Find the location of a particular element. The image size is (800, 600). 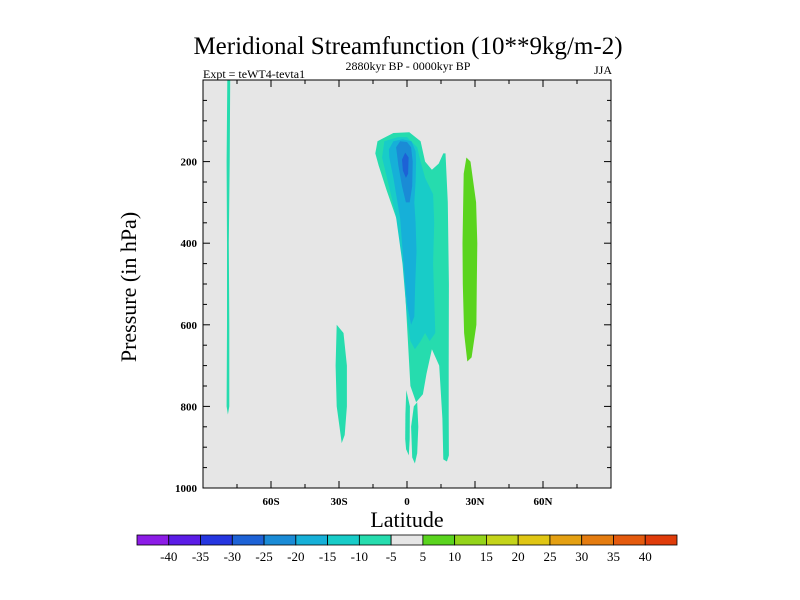

colorbar-label: -20 is located at coordinates (295, 556).